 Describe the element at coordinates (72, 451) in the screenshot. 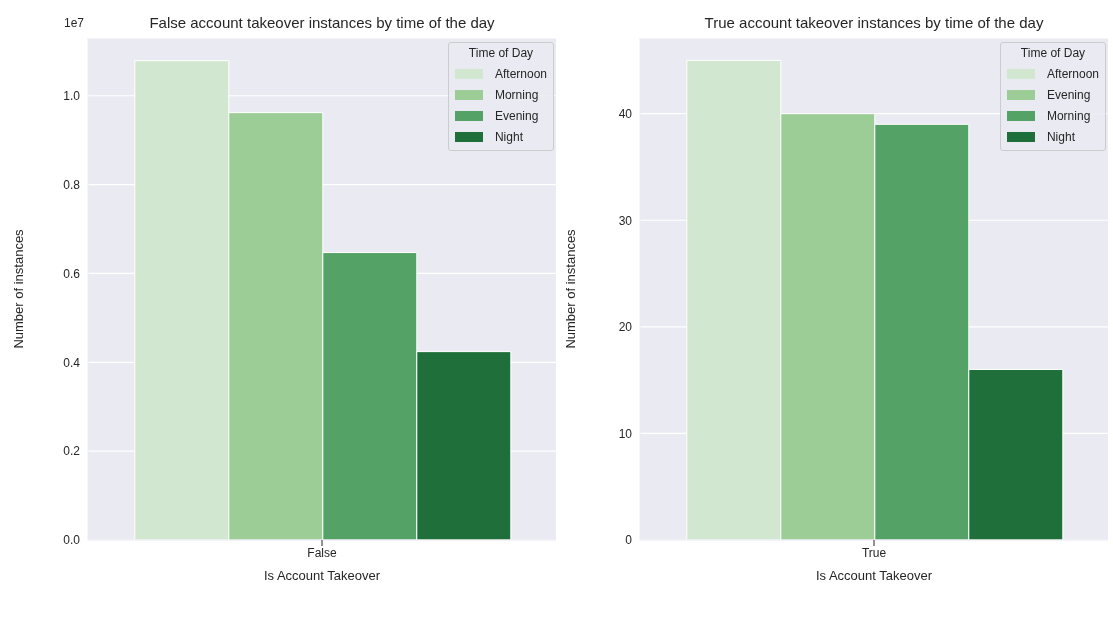

I see `y-tick-label: 0.2` at that location.